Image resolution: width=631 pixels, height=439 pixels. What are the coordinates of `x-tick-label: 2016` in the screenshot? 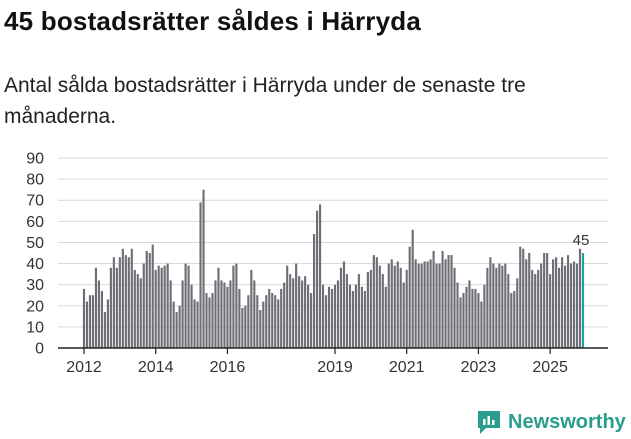 It's located at (228, 367).